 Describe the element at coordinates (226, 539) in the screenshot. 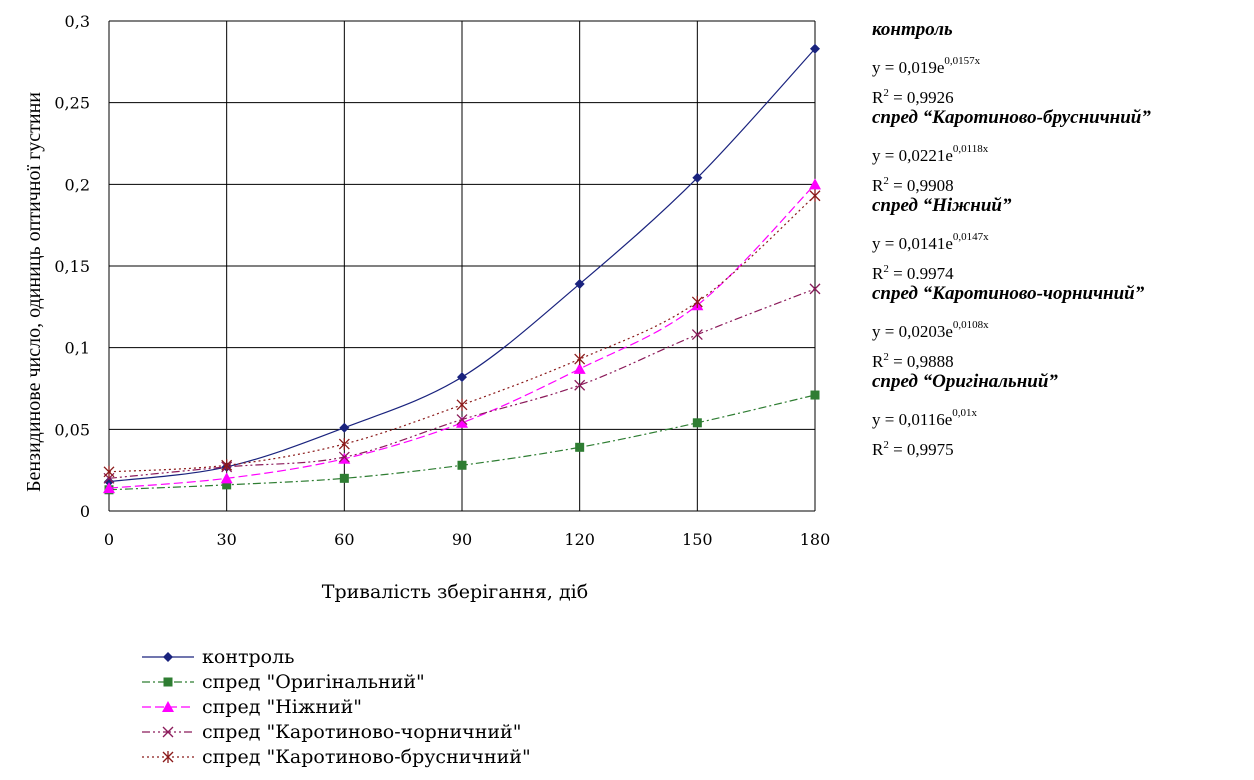

I see `x-tick-label: 30` at that location.